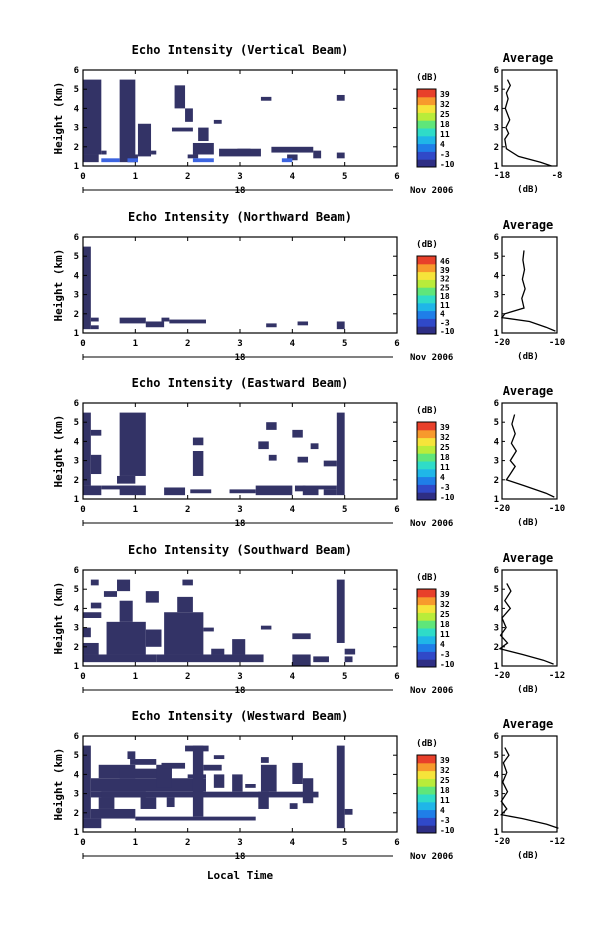  I want to click on x-tick-label: 3, so click(239, 177).